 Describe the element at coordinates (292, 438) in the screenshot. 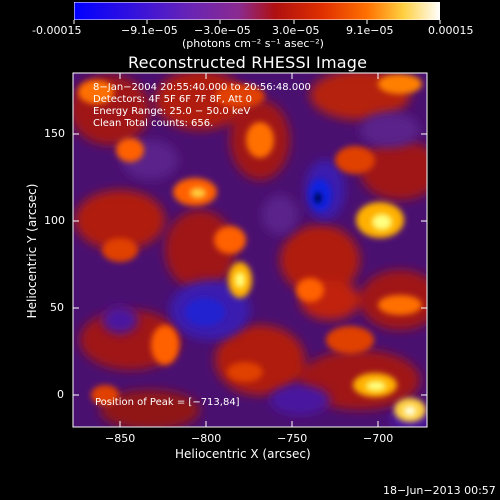

I see `x-tick-label: −750` at that location.